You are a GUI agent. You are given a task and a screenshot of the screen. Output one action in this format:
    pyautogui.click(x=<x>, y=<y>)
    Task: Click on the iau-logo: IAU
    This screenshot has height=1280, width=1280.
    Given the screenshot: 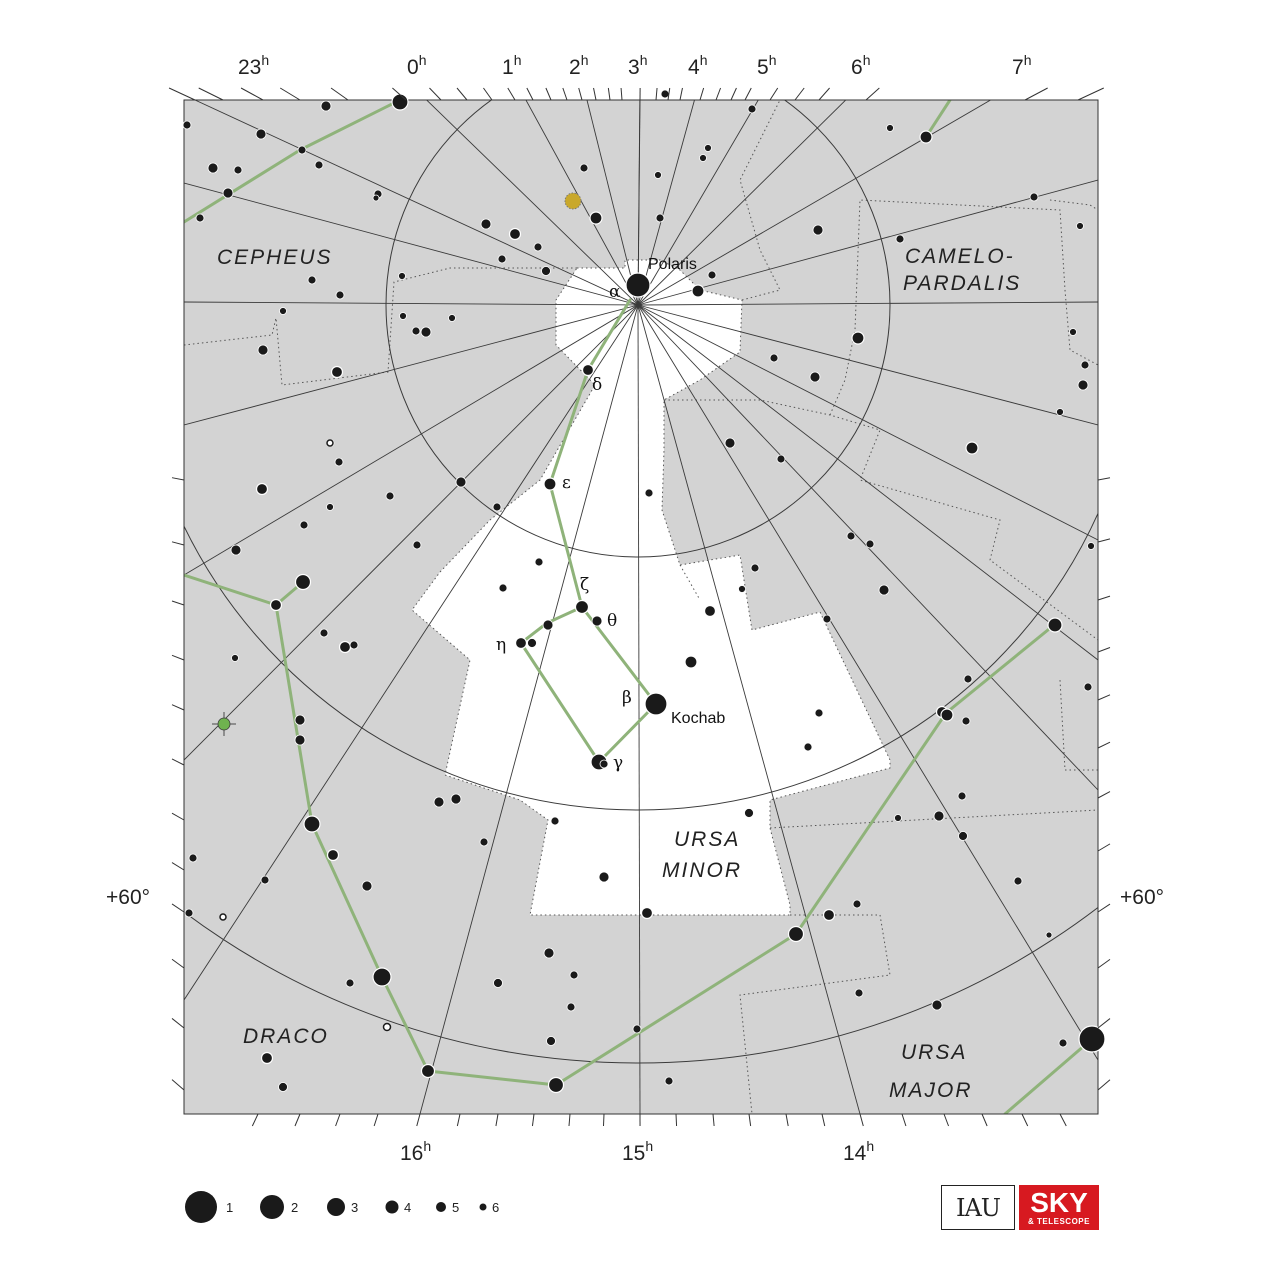 What is the action you would take?
    pyautogui.click(x=978, y=1207)
    